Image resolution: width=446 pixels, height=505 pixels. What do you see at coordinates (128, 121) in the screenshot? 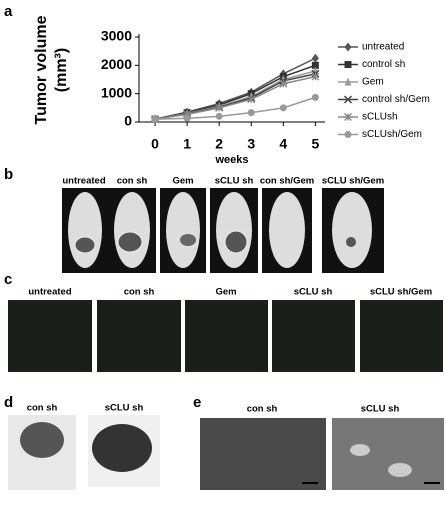
I see `y-tick-label: 0` at bounding box center [128, 121].